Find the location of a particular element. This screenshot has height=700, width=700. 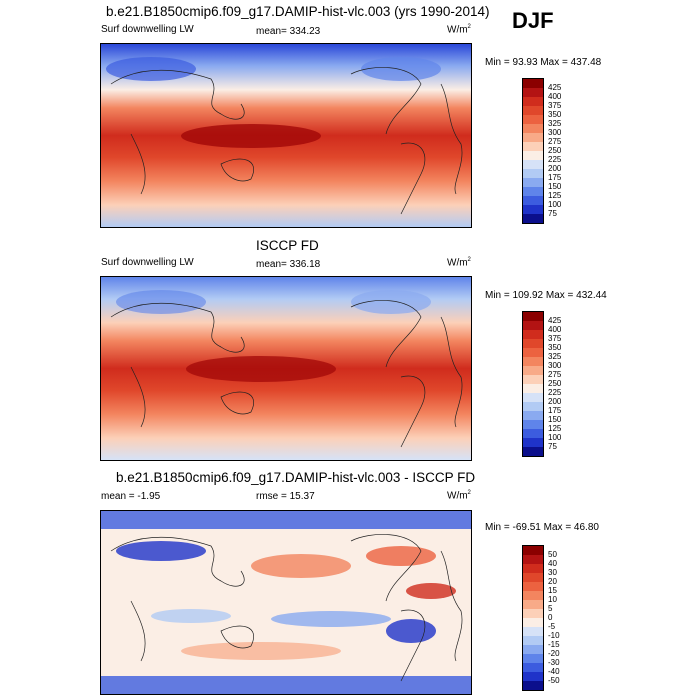

panel2-map-svg is located at coordinates (286, 368).